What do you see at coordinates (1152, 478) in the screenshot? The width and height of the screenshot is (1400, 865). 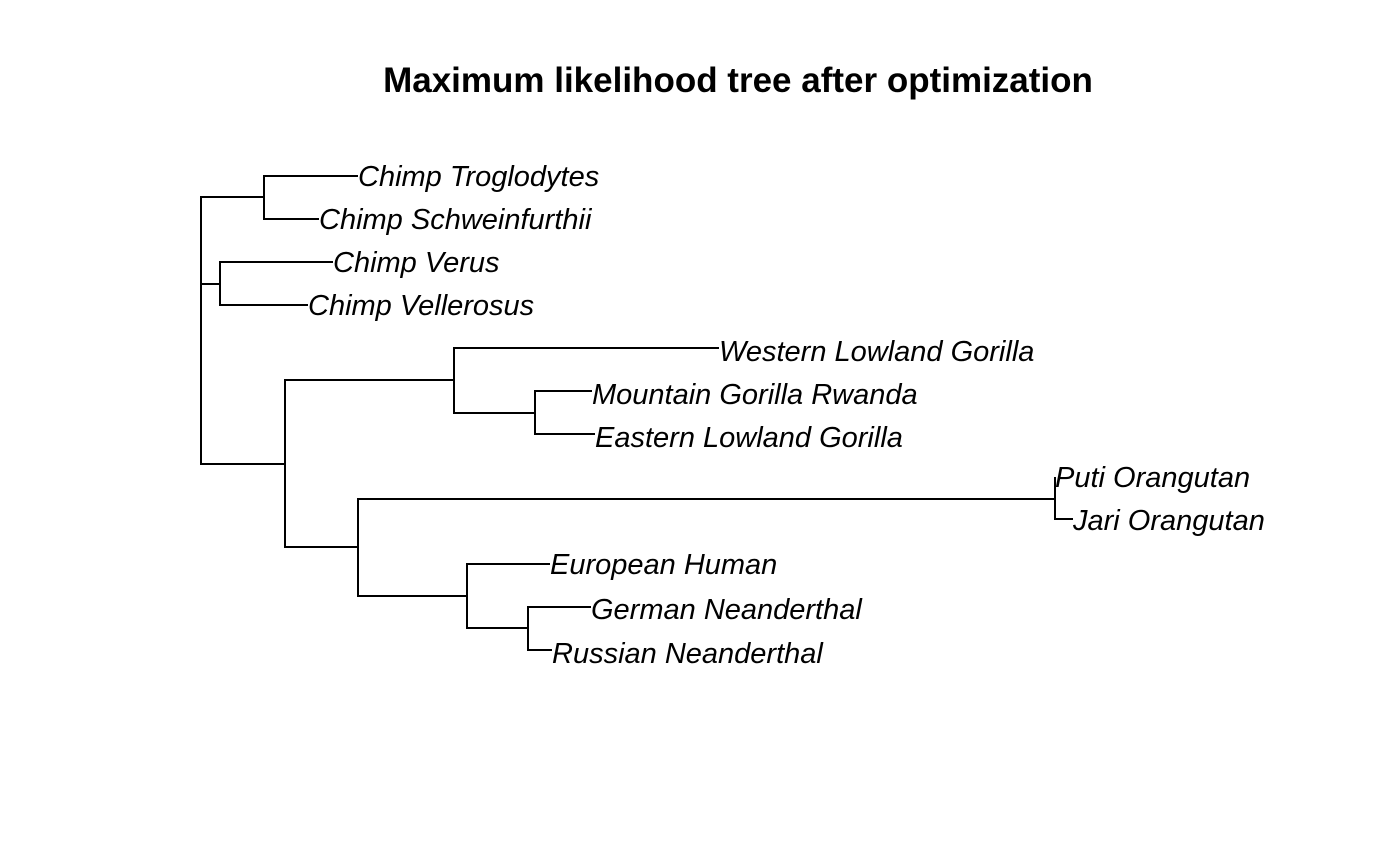 I see `tip-label-puti-orangutan: Puti Orangutan` at bounding box center [1152, 478].